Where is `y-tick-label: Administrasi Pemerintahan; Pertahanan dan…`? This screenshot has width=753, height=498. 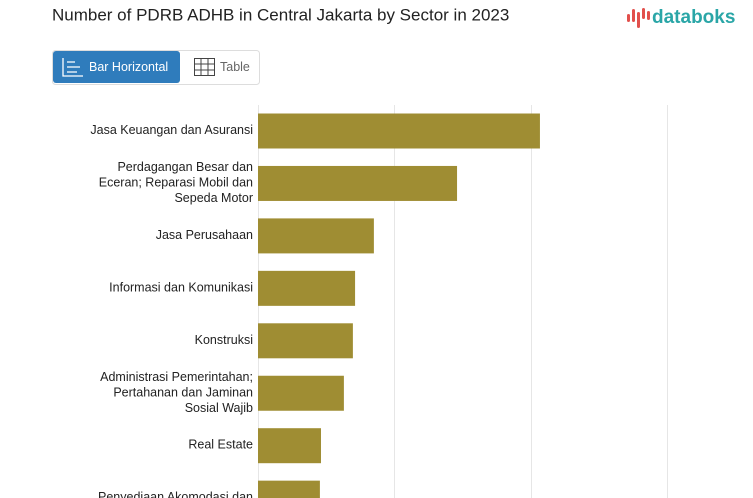
y-tick-label: Administrasi Pemerintahan; Pertahanan dan… is located at coordinates (176, 392).